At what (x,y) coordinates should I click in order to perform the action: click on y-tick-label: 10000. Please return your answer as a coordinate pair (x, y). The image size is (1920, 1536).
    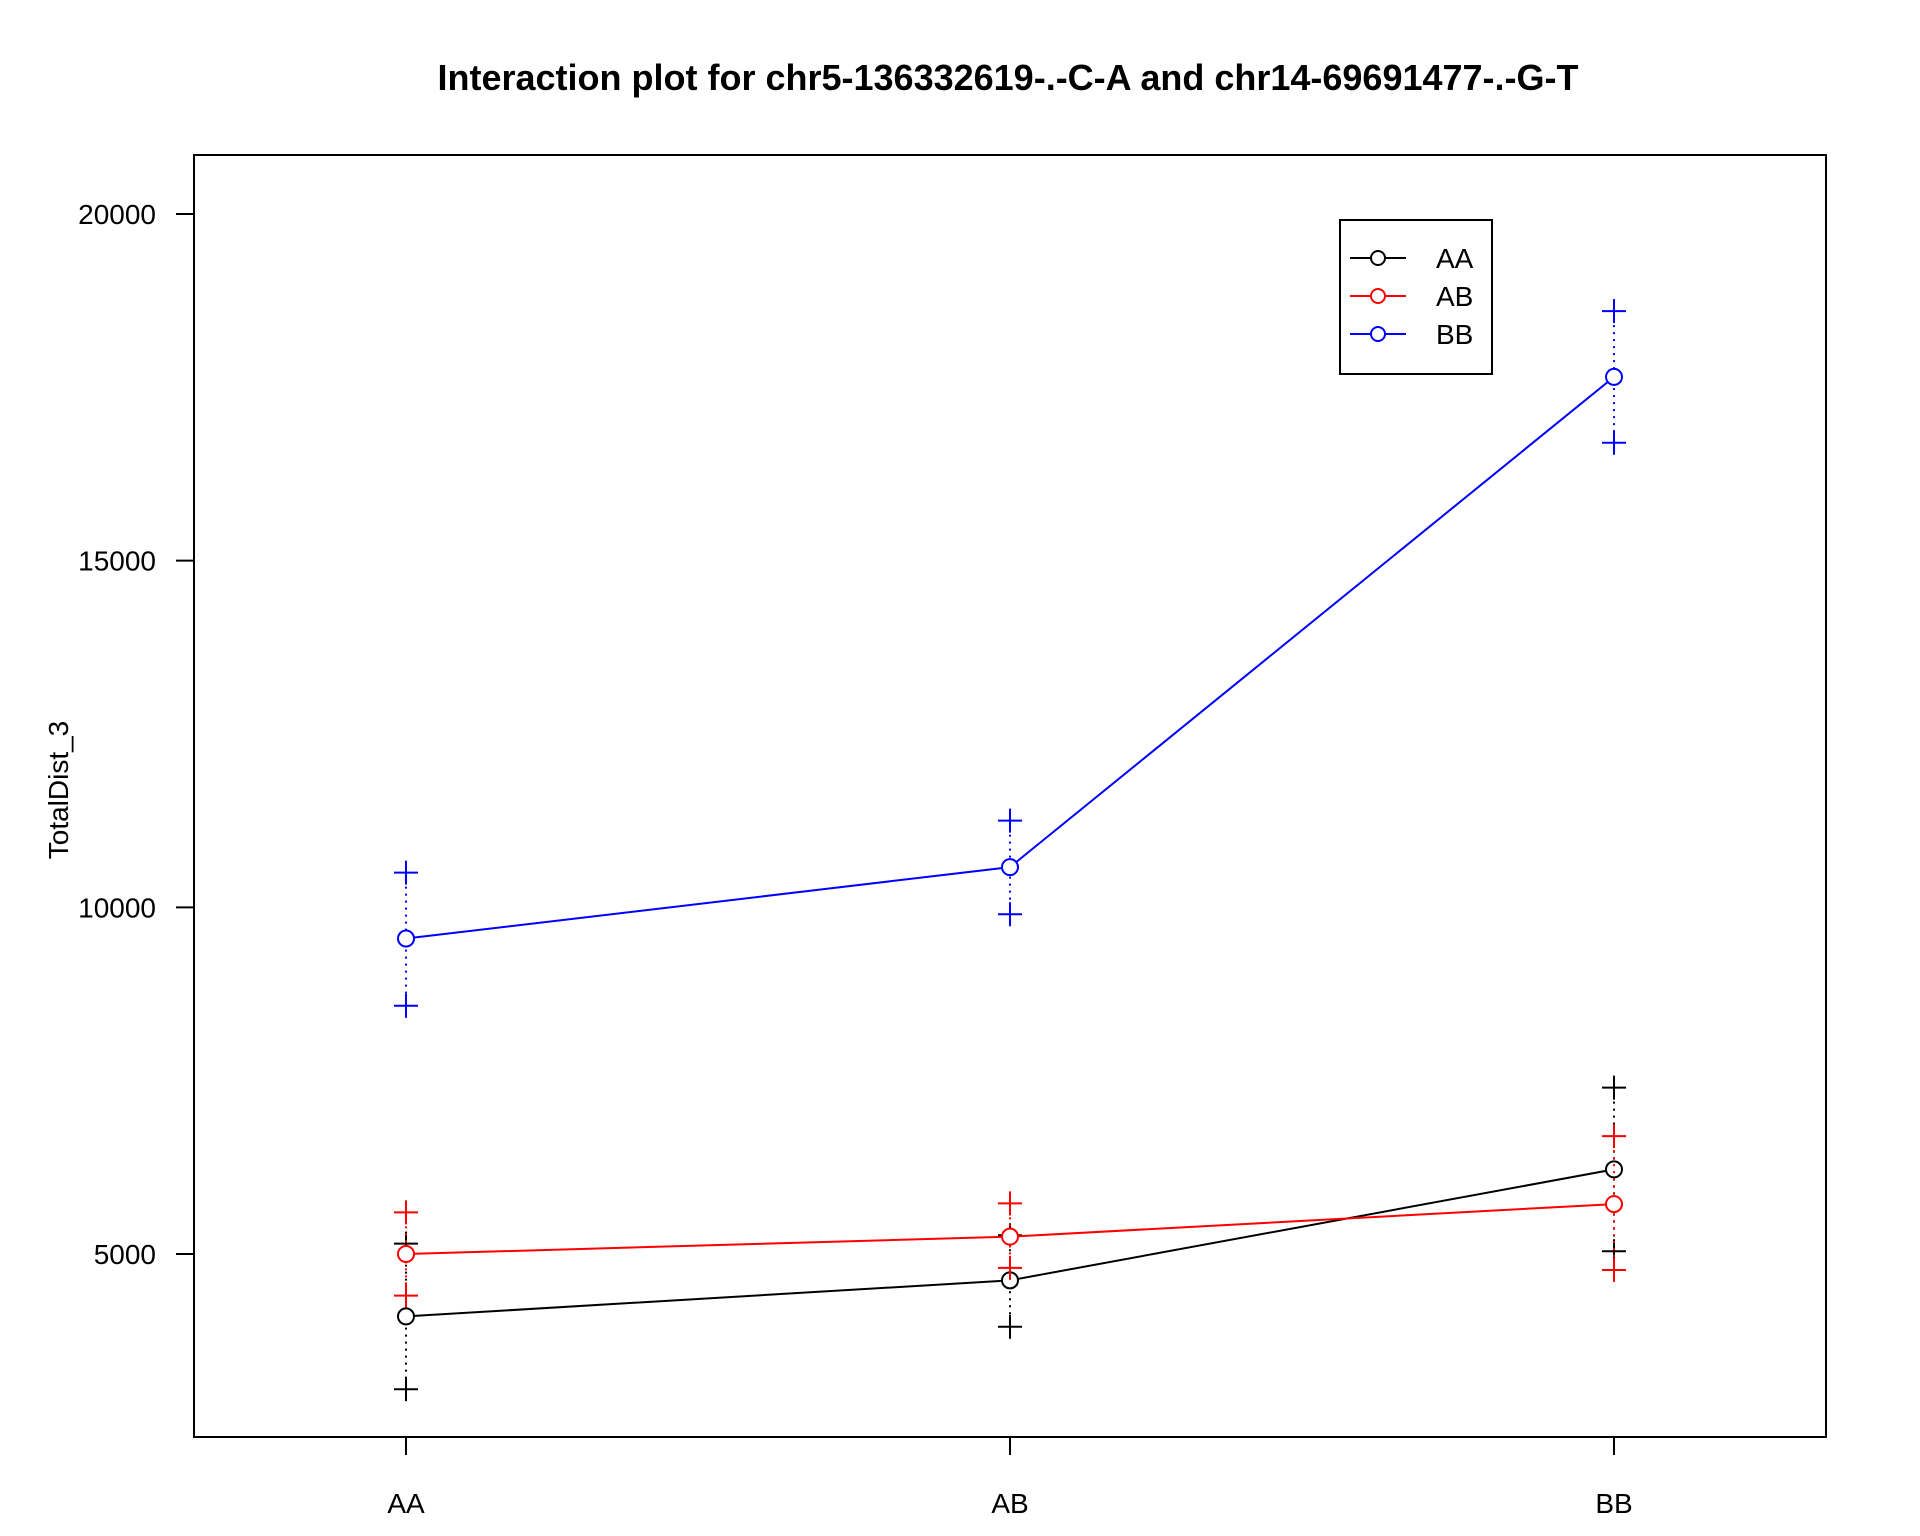
    Looking at the image, I should click on (117, 907).